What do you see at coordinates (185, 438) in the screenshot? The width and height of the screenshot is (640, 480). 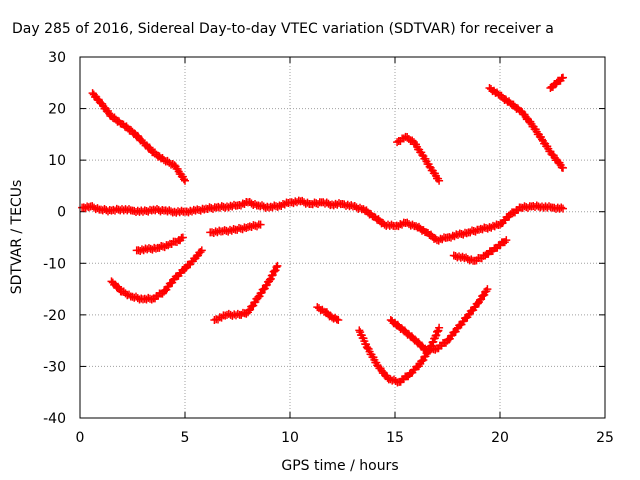 I see `x-tick-label: 5` at bounding box center [185, 438].